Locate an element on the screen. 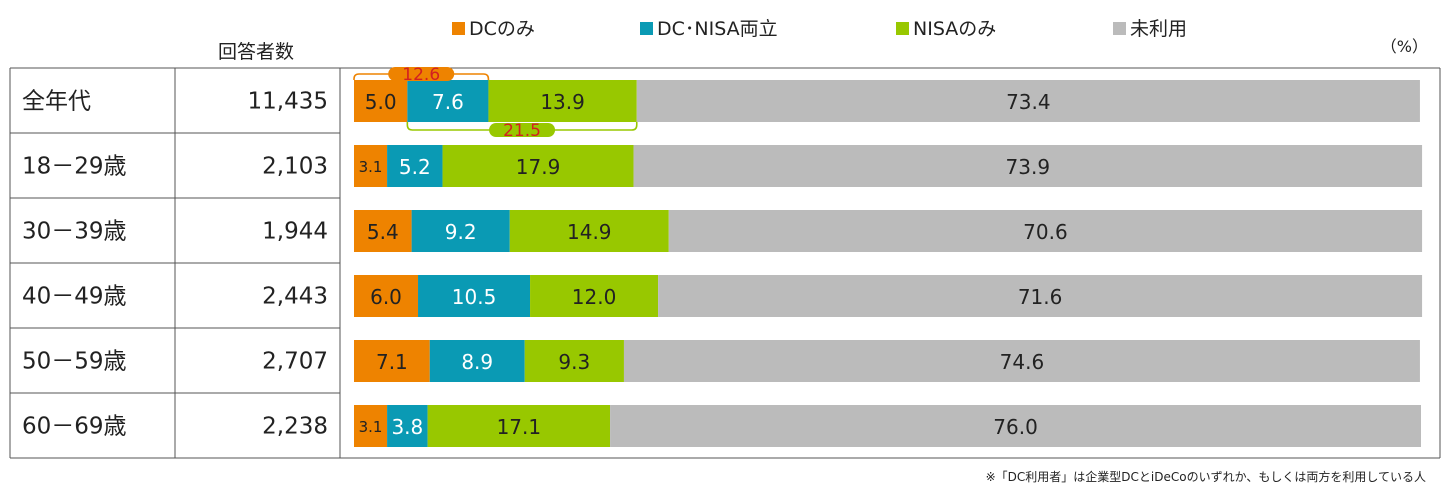 This screenshot has width=1446, height=487. respondent-count: 11,435 is located at coordinates (288, 102).